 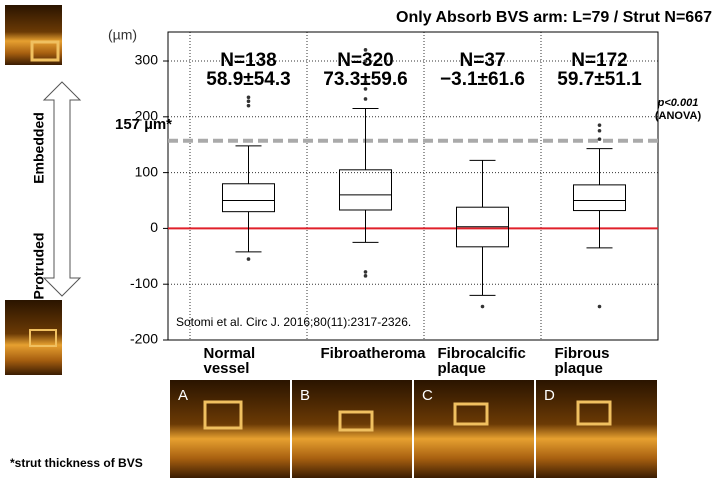 What do you see at coordinates (482, 79) in the screenshot?
I see `stat-label: −3.1±61.6` at bounding box center [482, 79].